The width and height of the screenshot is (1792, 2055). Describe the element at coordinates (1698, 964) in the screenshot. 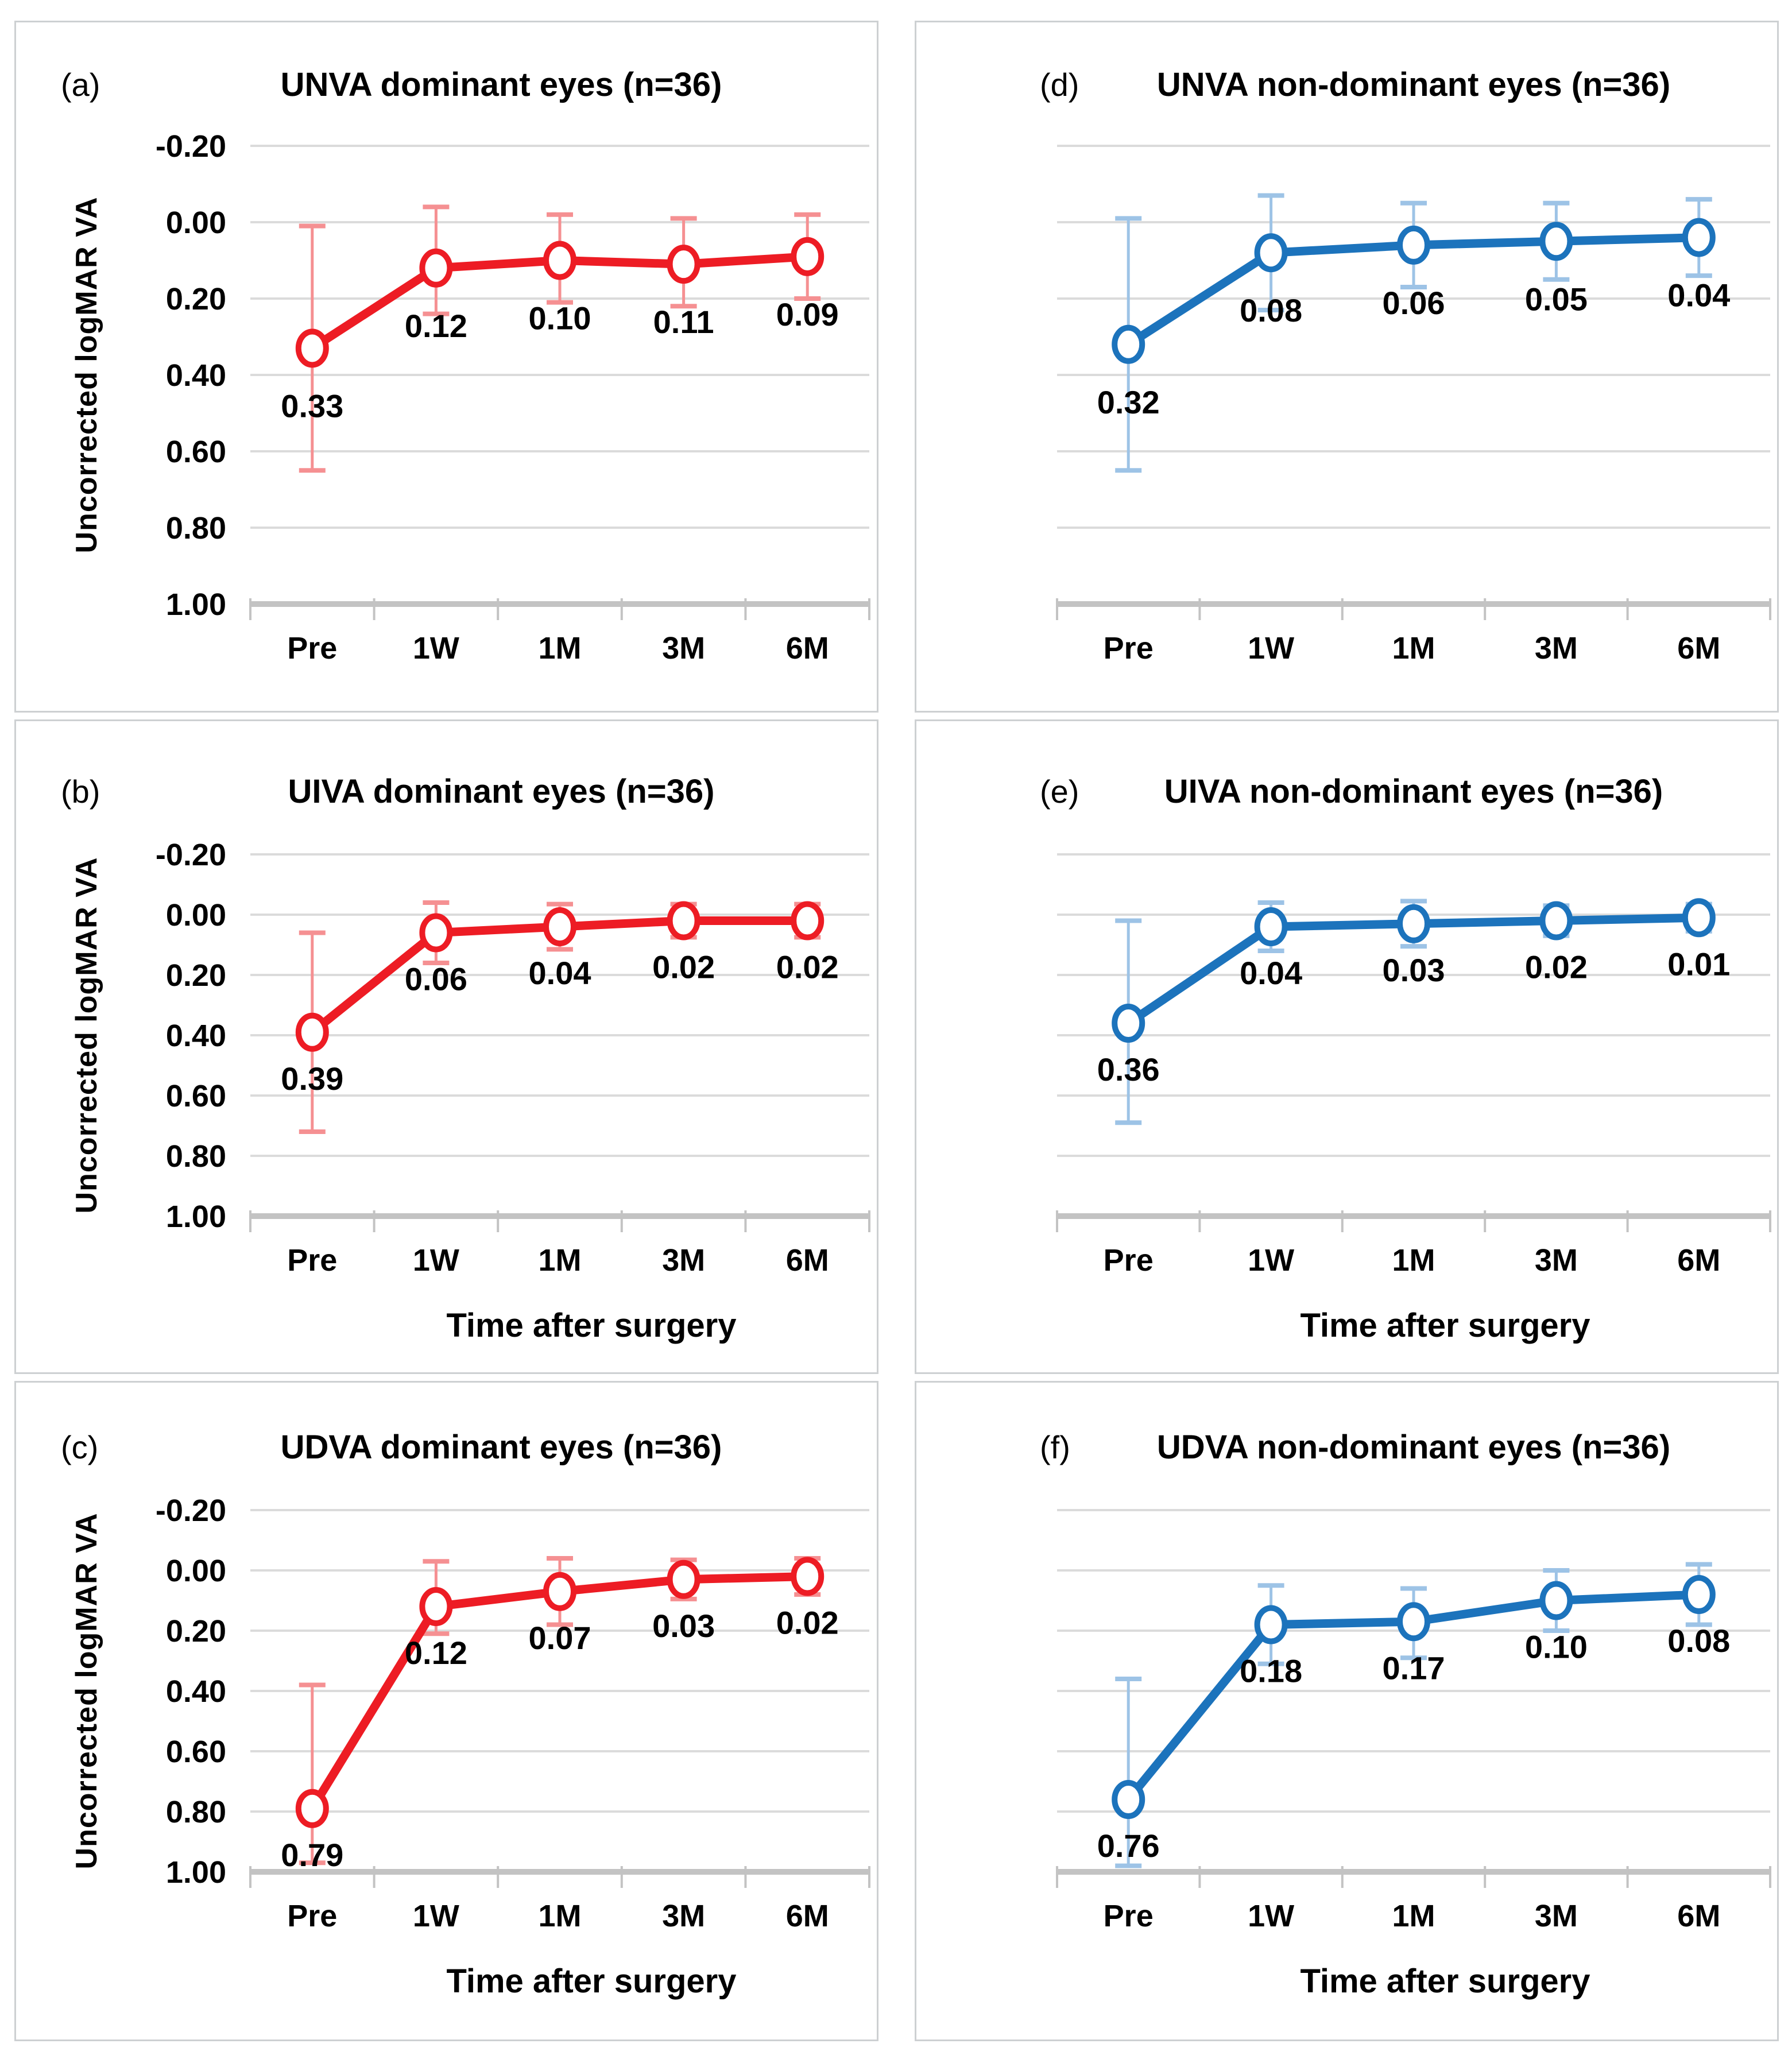

I see `data-label: 0.01` at that location.